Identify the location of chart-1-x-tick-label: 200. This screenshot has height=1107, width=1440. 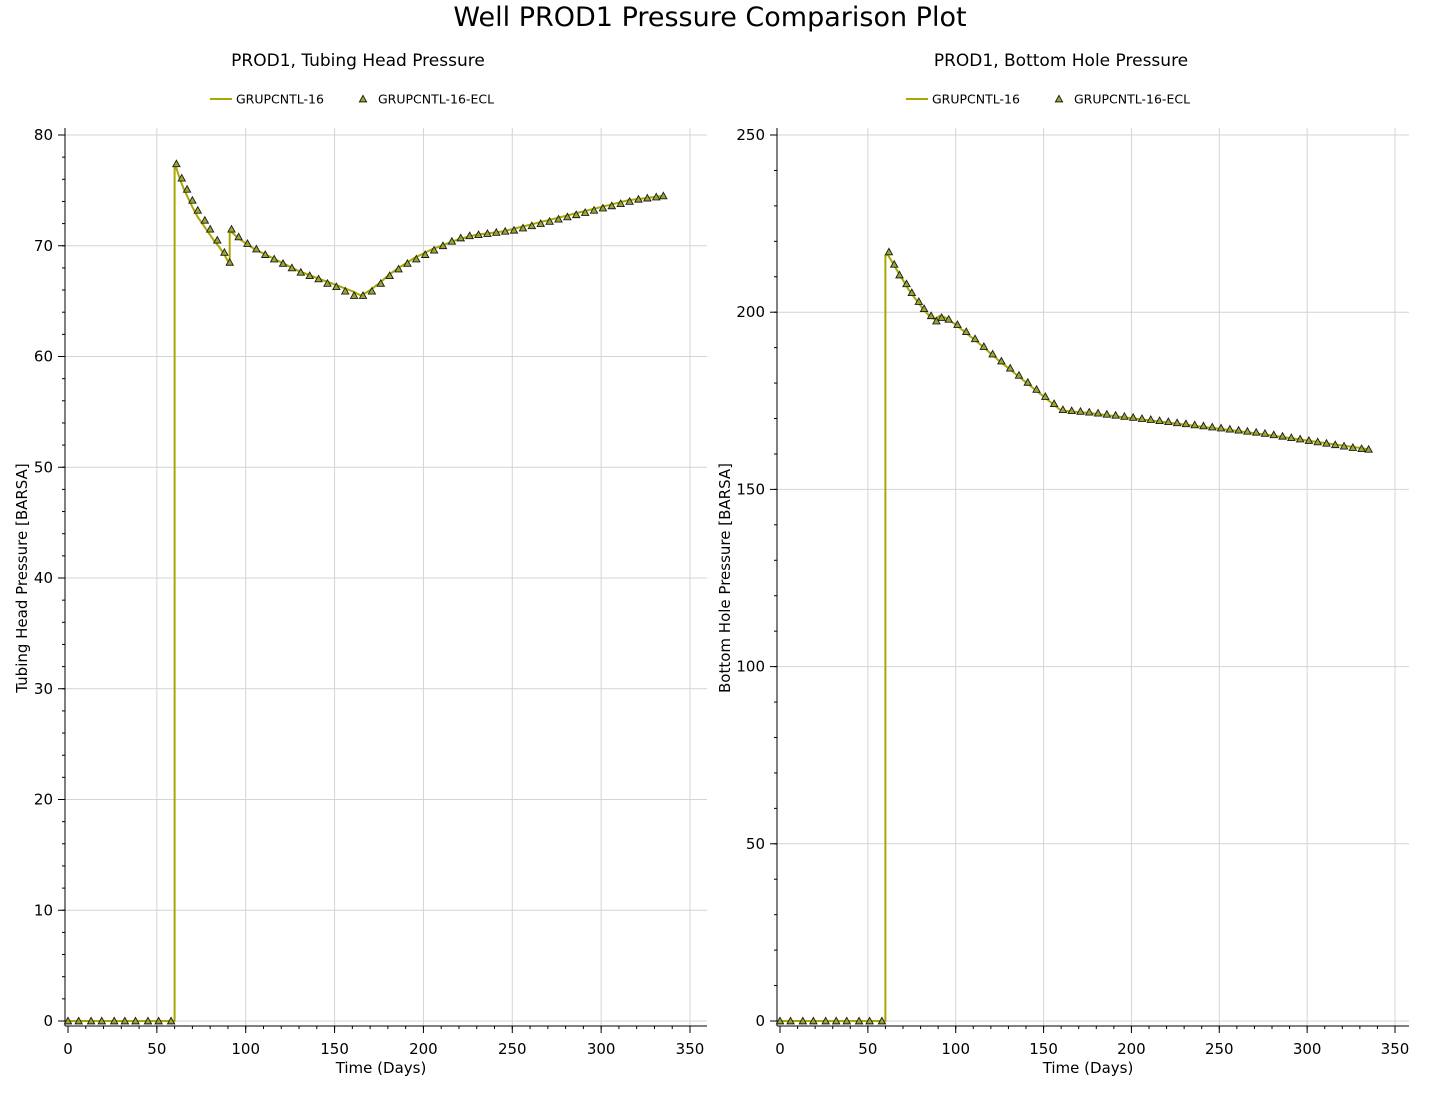
(1131, 1049).